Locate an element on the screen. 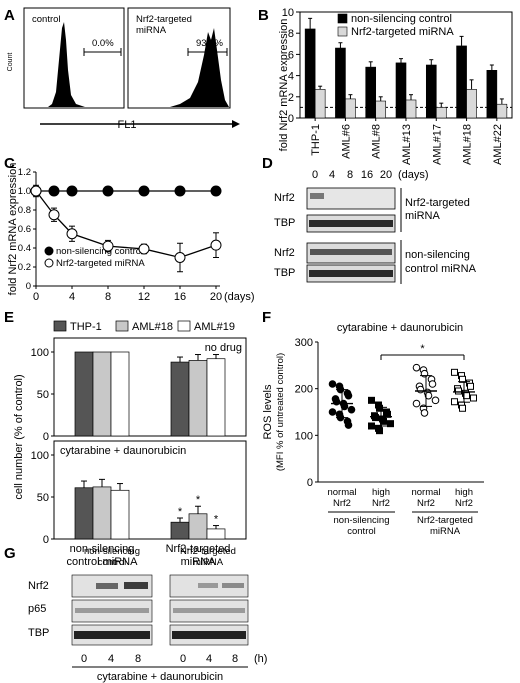  y-axis-label-b: fold Nrf2 mRNA expression is located at coordinates (284, 85).